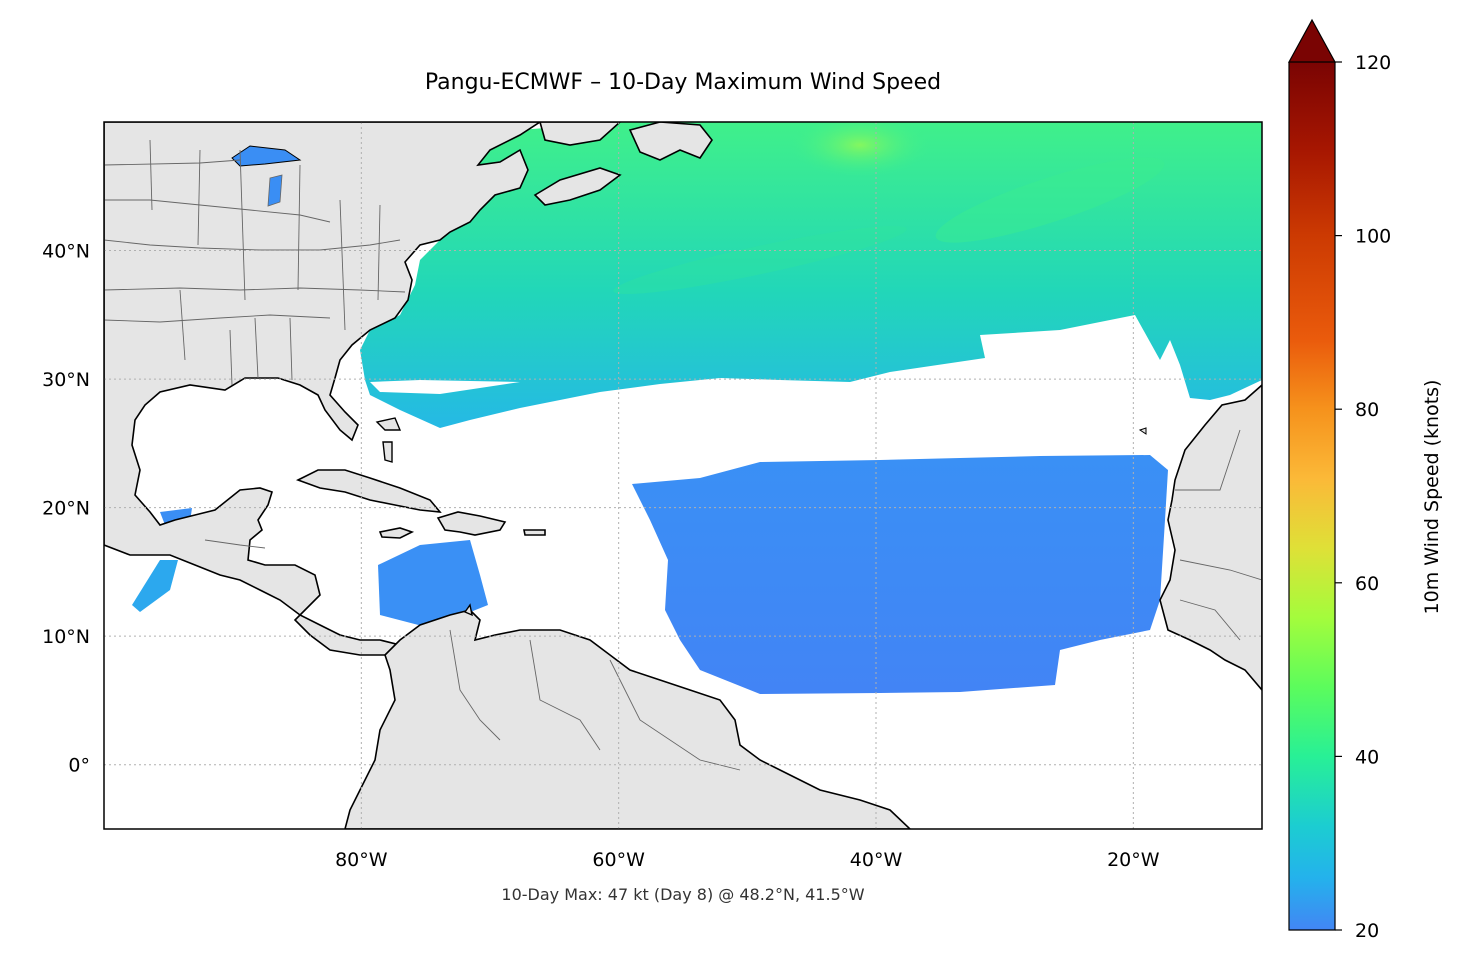 Image resolution: width=1466 pixels, height=969 pixels. What do you see at coordinates (628, 719) in the screenshot?
I see `land-south-america` at bounding box center [628, 719].